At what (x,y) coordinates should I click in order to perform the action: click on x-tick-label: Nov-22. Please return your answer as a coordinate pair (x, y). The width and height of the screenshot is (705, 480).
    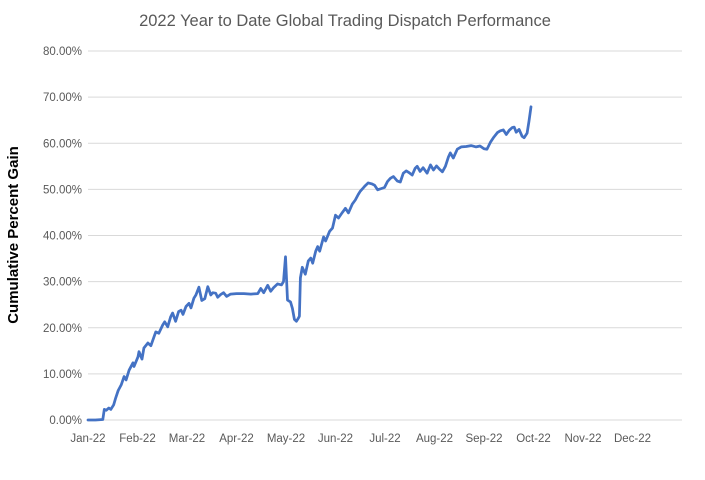
    Looking at the image, I should click on (582, 439).